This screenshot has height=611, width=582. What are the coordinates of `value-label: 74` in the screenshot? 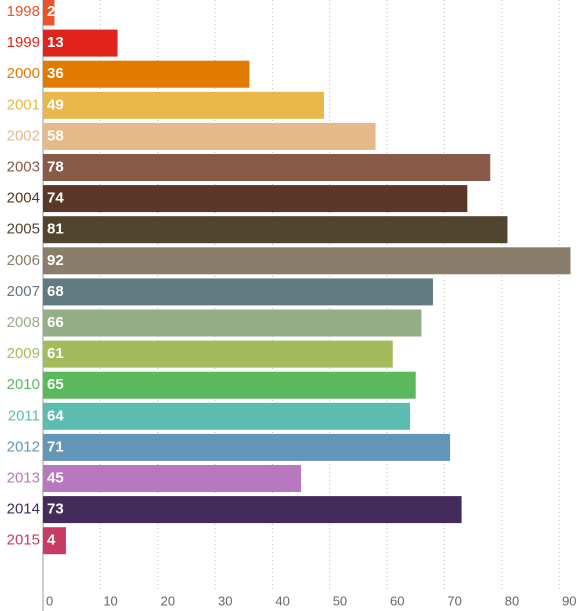 It's located at (55, 198).